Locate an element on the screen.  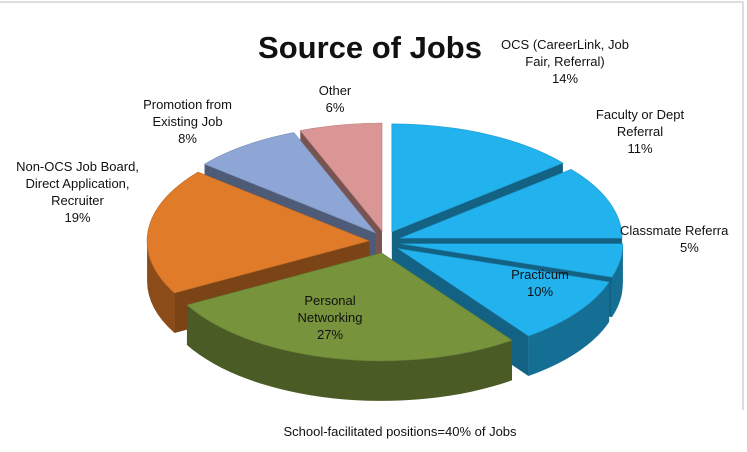
slice-label: Practicum 10% is located at coordinates (540, 283).